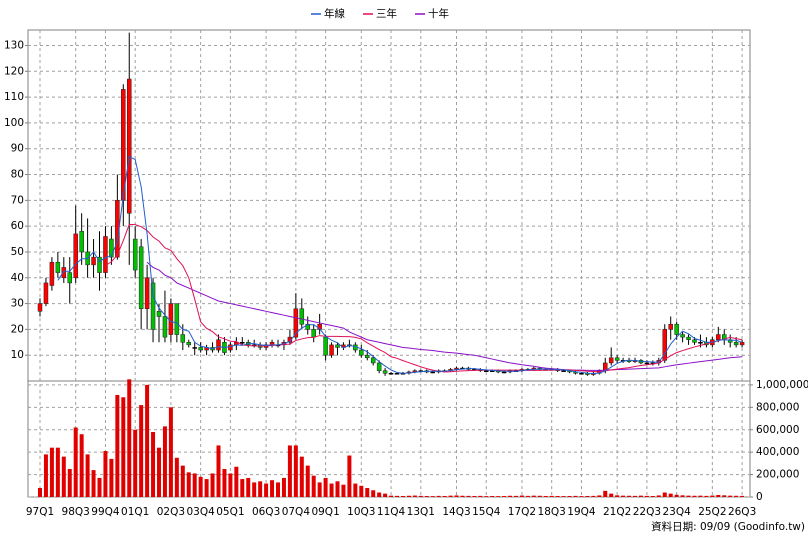  What do you see at coordinates (486, 512) in the screenshot?
I see `x-tick-label: 15Q4` at bounding box center [486, 512].